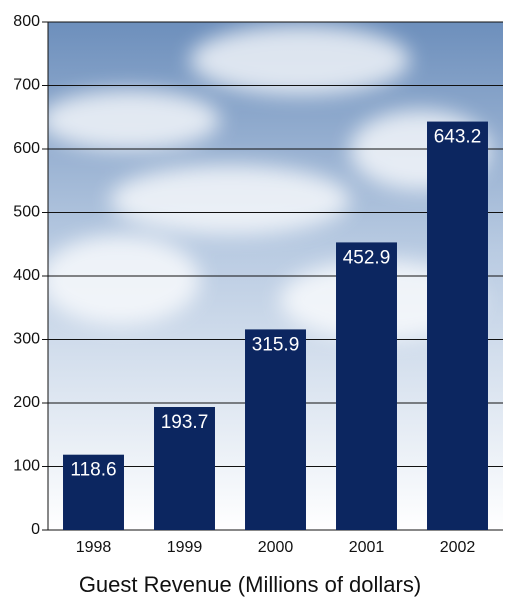 This screenshot has width=507, height=602. Describe the element at coordinates (26, 85) in the screenshot. I see `y-tick-label: 700` at that location.